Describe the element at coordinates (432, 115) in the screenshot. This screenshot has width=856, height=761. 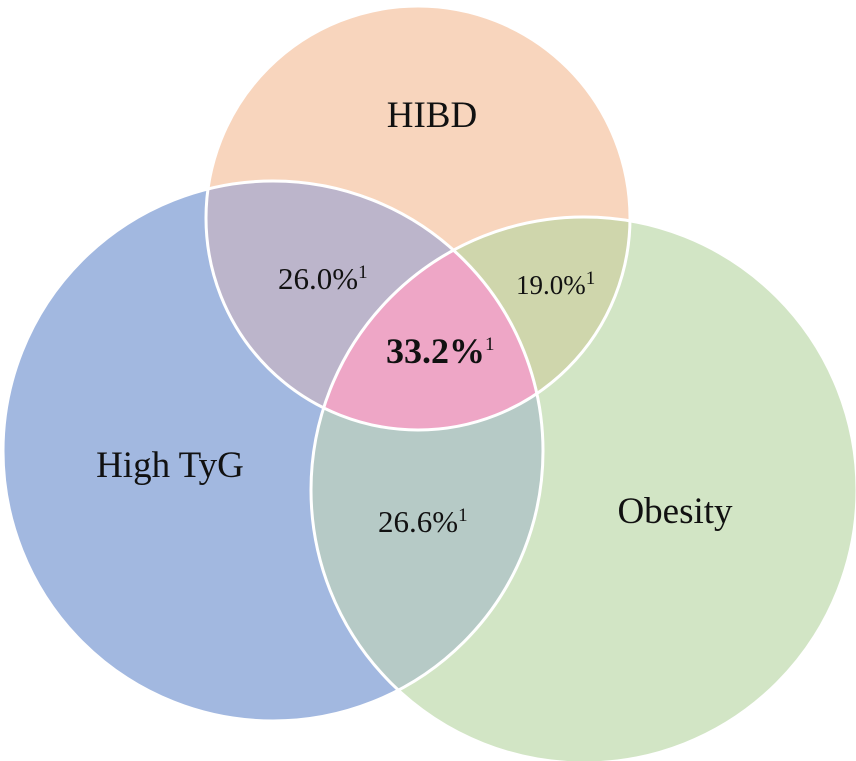
I see `hibd-label: HIBD` at that location.